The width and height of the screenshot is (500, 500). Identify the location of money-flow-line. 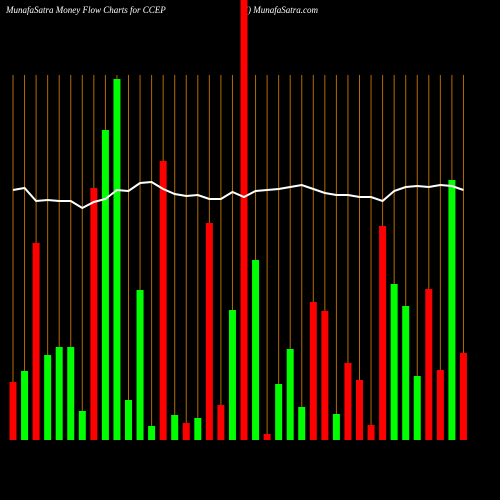
(238, 195).